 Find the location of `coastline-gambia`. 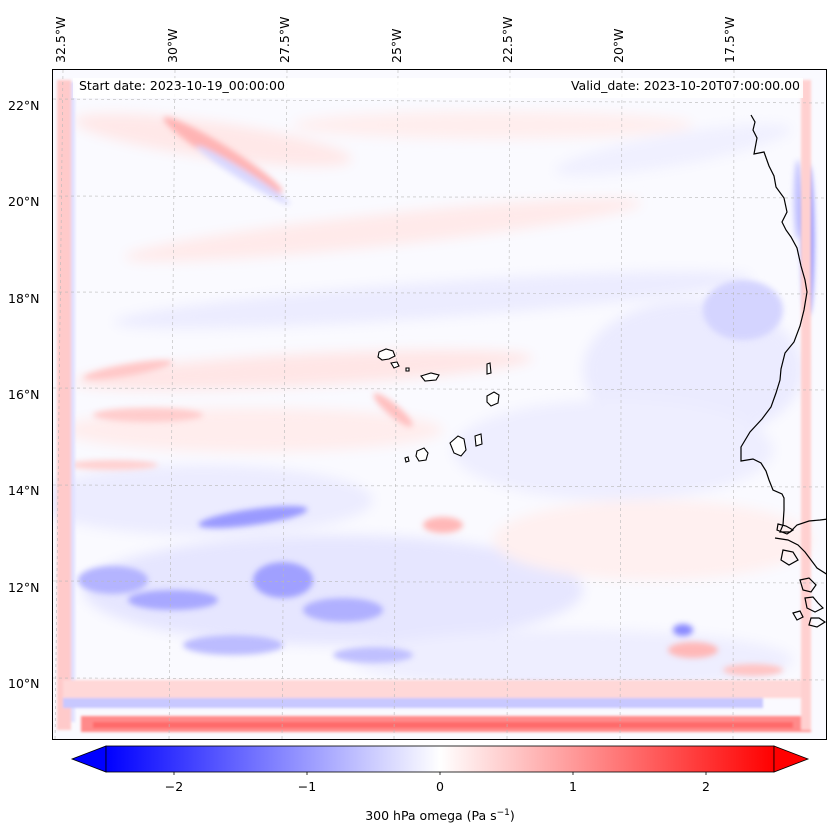

coastline-gambia is located at coordinates (785, 529).